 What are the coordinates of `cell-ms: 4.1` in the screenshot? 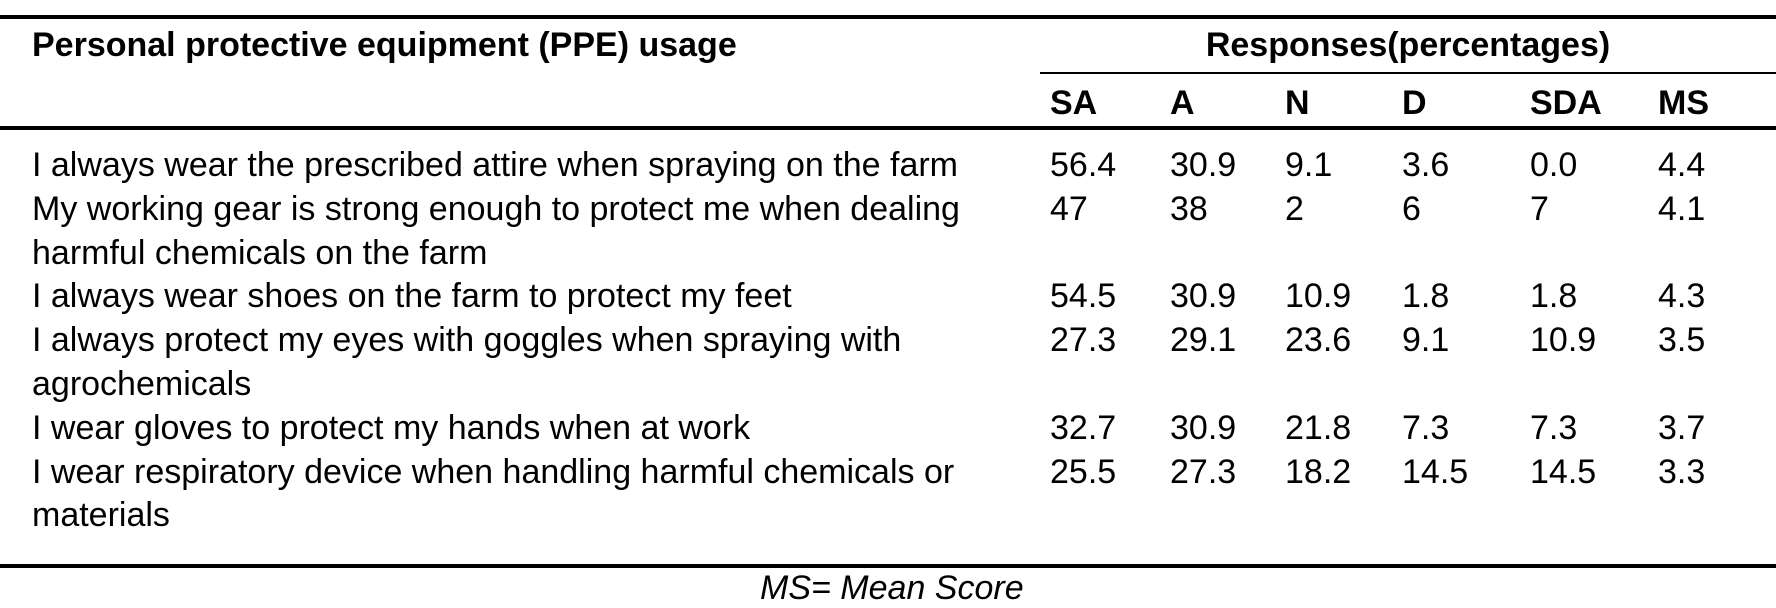 It's located at (1682, 208).